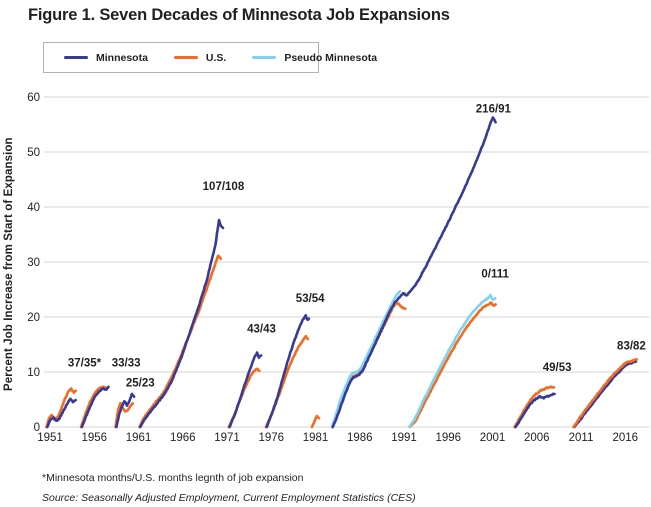 The width and height of the screenshot is (651, 507). Describe the element at coordinates (33, 153) in the screenshot. I see `y-tick-label: 50` at that location.